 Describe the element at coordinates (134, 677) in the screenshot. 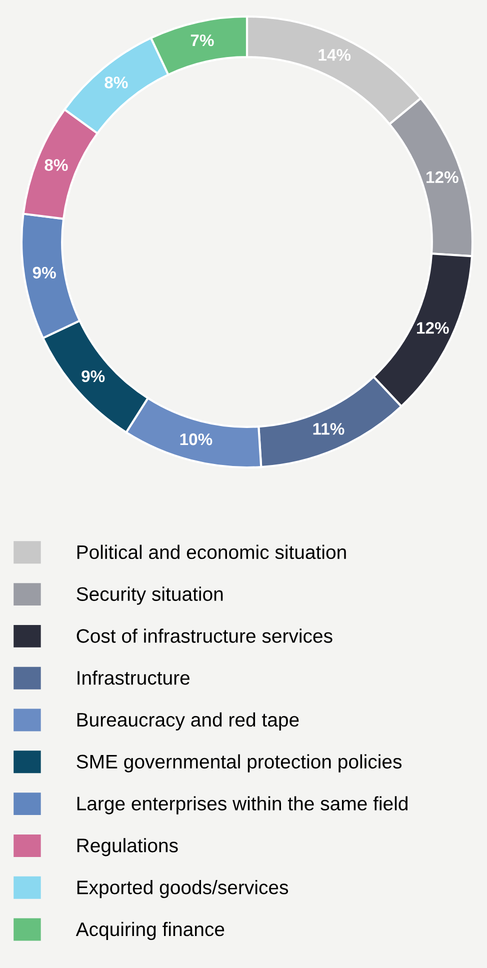

I see `legend-label: Infrastructure` at that location.